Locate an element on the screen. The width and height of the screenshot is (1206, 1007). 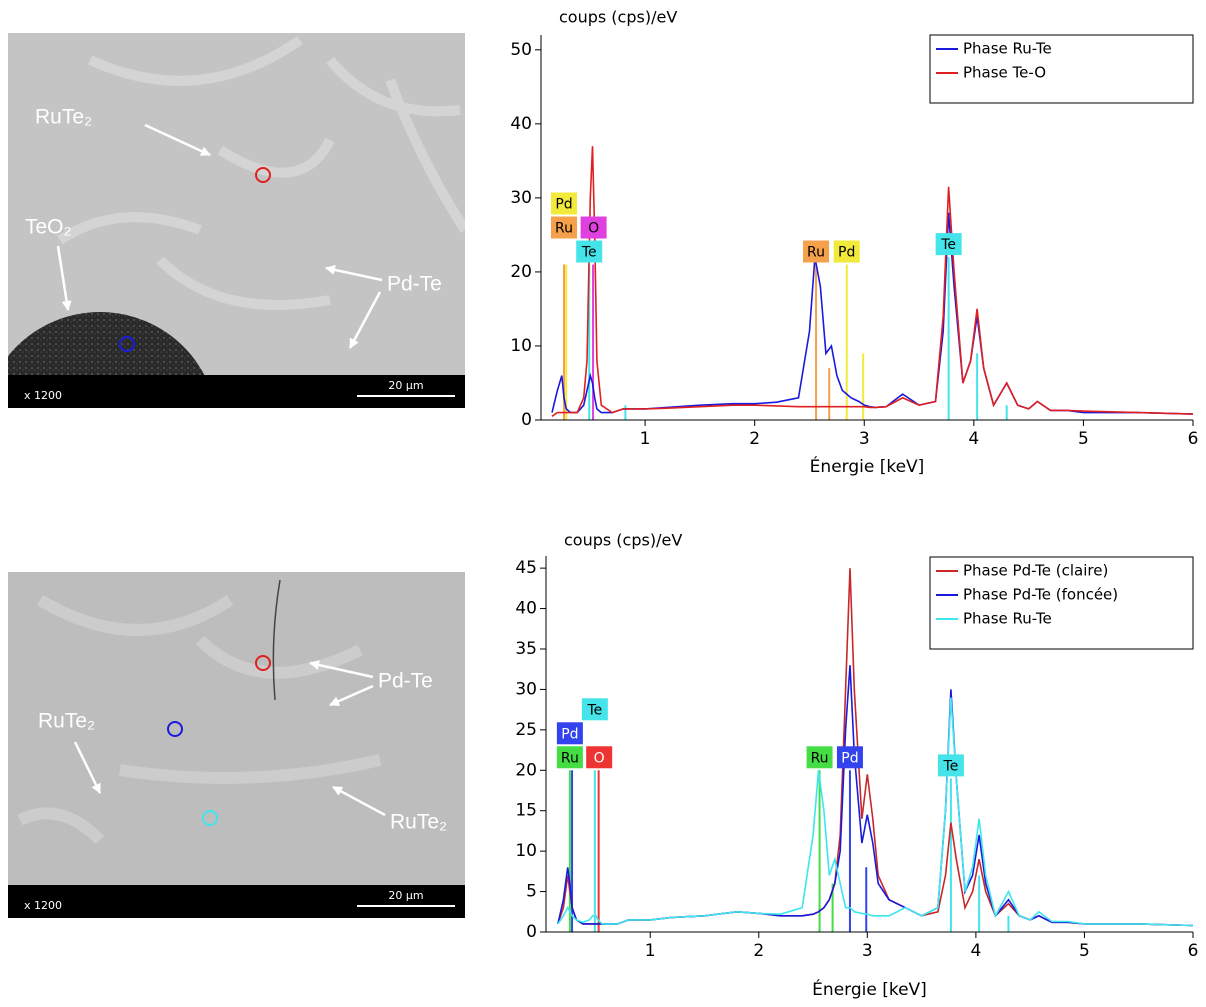
sem-image: x 1200 20 µm Pd-Te RuTe₂ RuTe₂ is located at coordinates (236, 745).